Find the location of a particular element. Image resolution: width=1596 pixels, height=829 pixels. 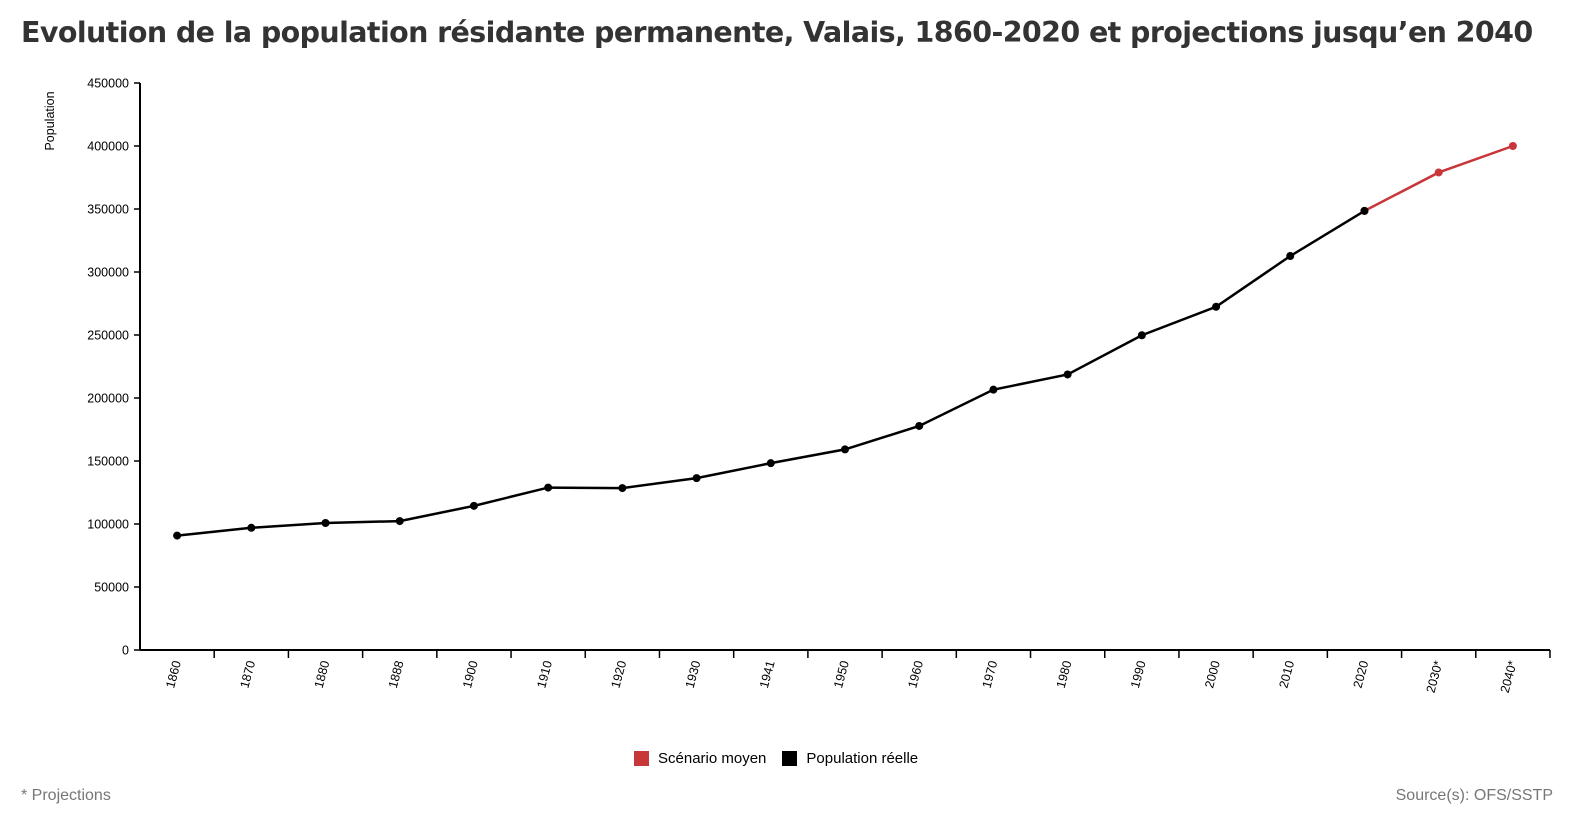

x-tick-label: 1880 is located at coordinates (322, 674).